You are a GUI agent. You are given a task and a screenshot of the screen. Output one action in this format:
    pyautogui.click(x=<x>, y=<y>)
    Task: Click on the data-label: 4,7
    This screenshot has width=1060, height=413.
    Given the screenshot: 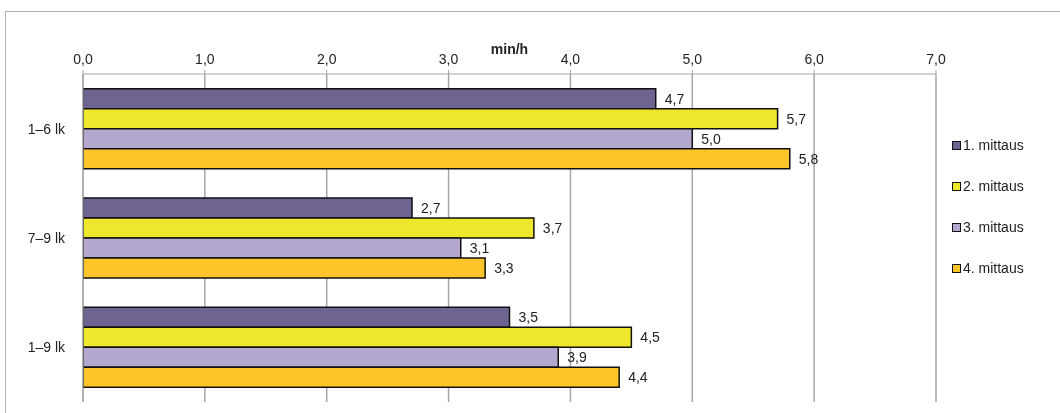 What is the action you would take?
    pyautogui.click(x=674, y=98)
    